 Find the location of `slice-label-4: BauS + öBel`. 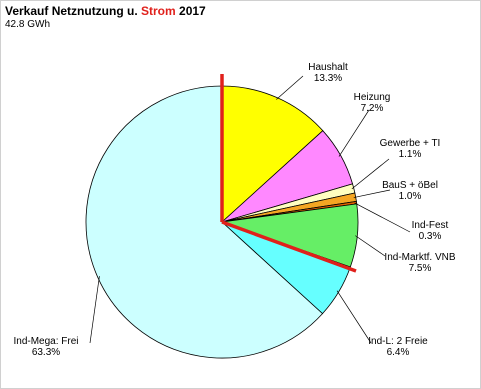

slice-label-4: BauS + öBel is located at coordinates (410, 185).